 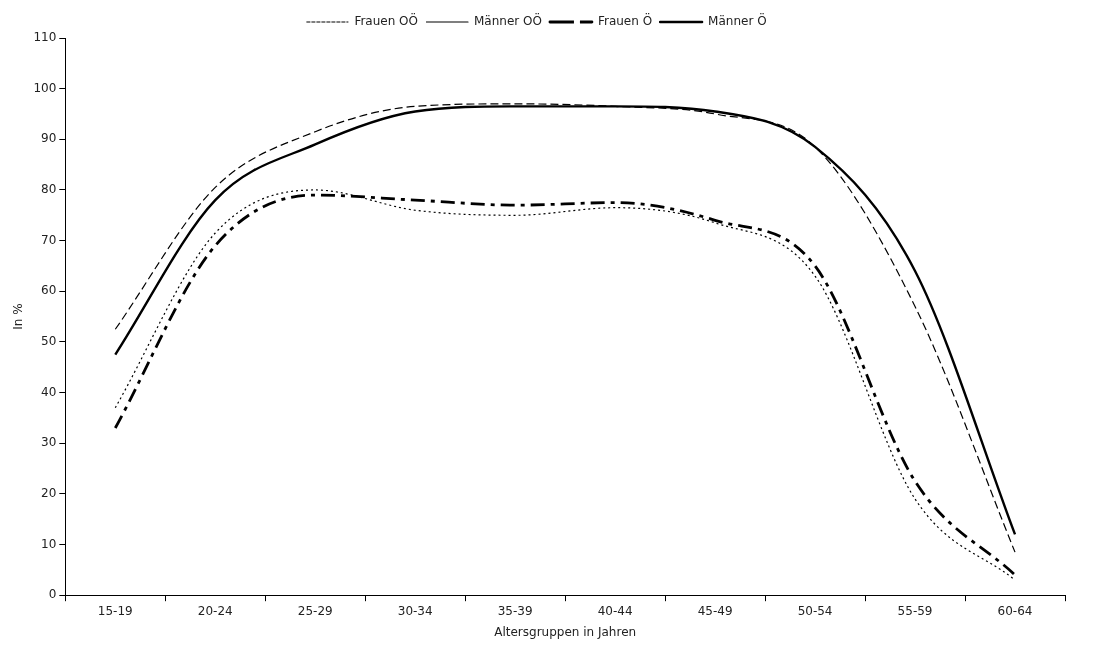 I want to click on x-tick-label: 55-59, so click(x=915, y=610).